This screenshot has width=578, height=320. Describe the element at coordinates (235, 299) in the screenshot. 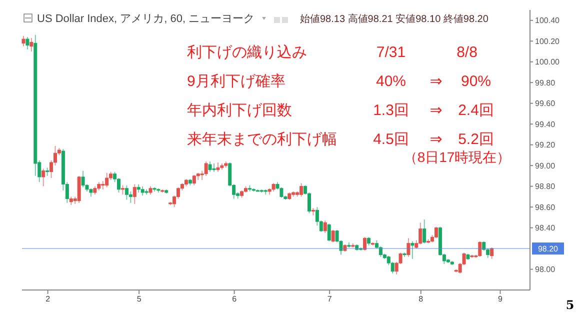

I see `x-tick-label: 6` at that location.